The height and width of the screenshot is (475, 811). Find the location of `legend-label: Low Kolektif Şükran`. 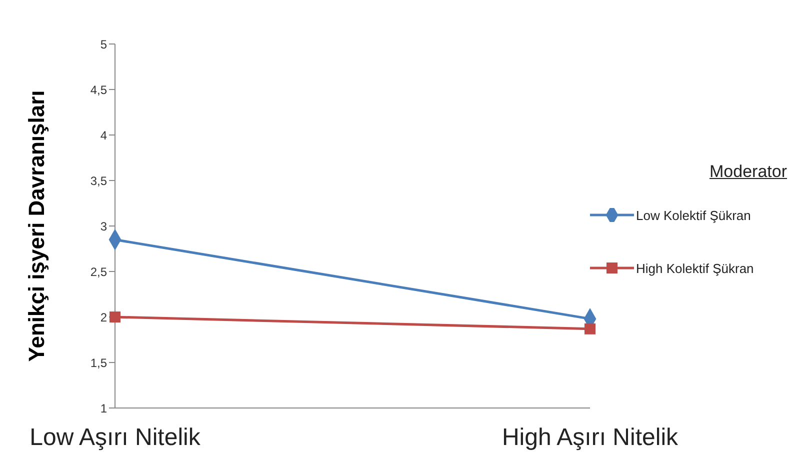

legend-label: Low Kolektif Şükran is located at coordinates (693, 215).